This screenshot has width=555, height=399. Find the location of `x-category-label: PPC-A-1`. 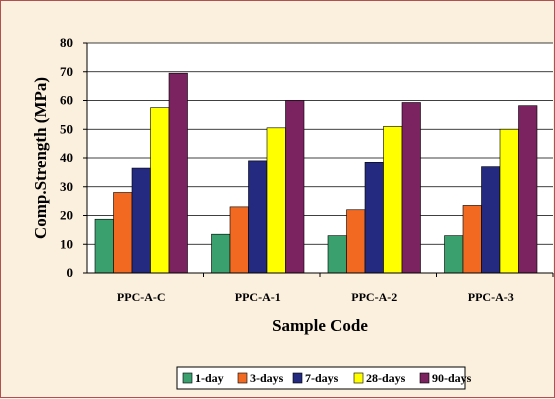

x-category-label: PPC-A-1 is located at coordinates (258, 297).